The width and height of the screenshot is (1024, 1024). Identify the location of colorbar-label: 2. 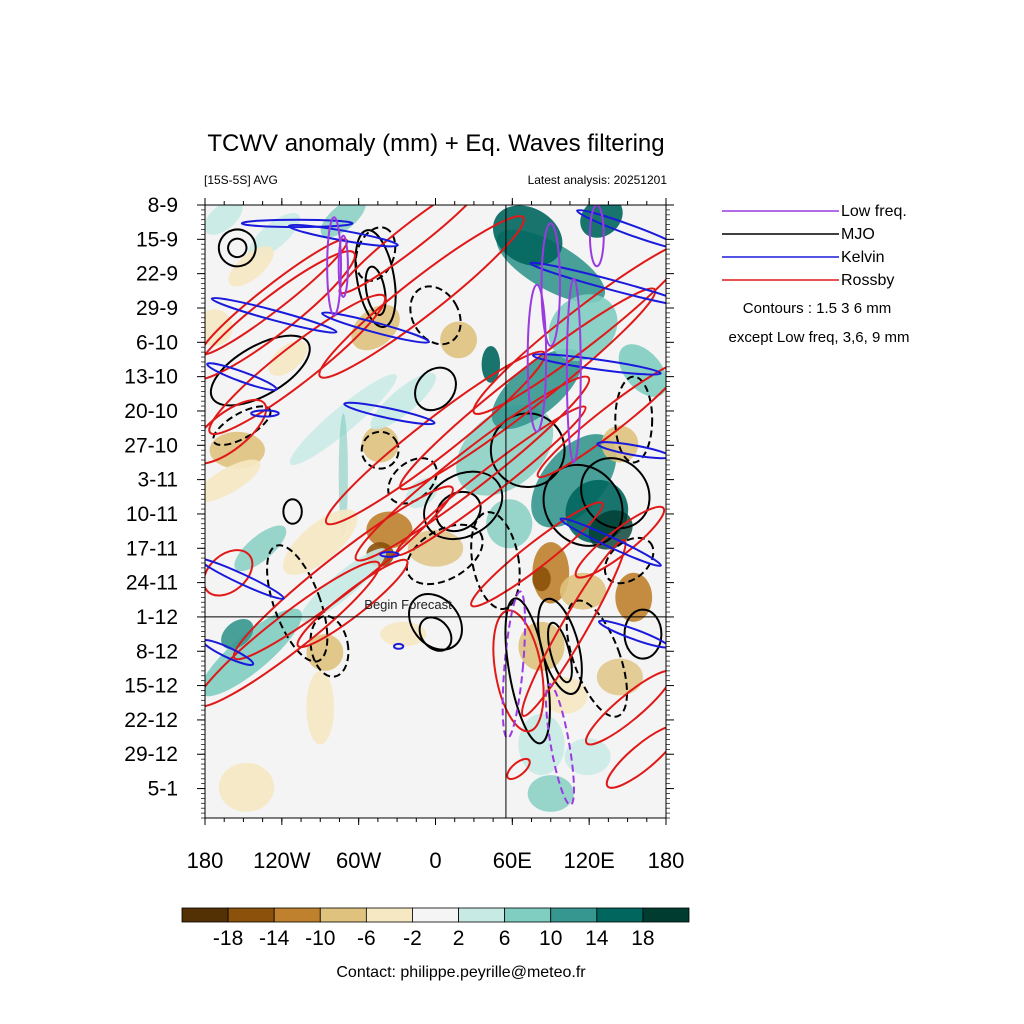
(459, 938).